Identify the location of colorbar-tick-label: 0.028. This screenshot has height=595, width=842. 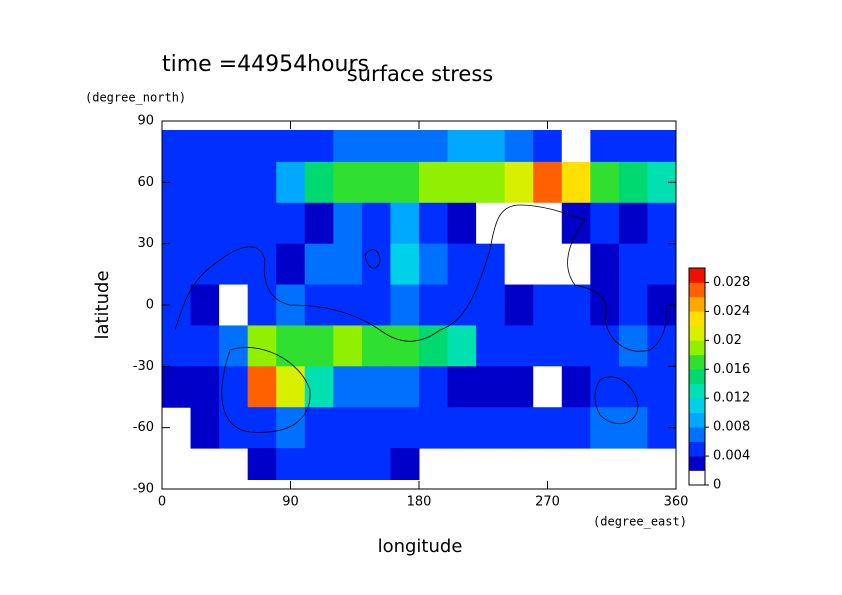
(731, 282).